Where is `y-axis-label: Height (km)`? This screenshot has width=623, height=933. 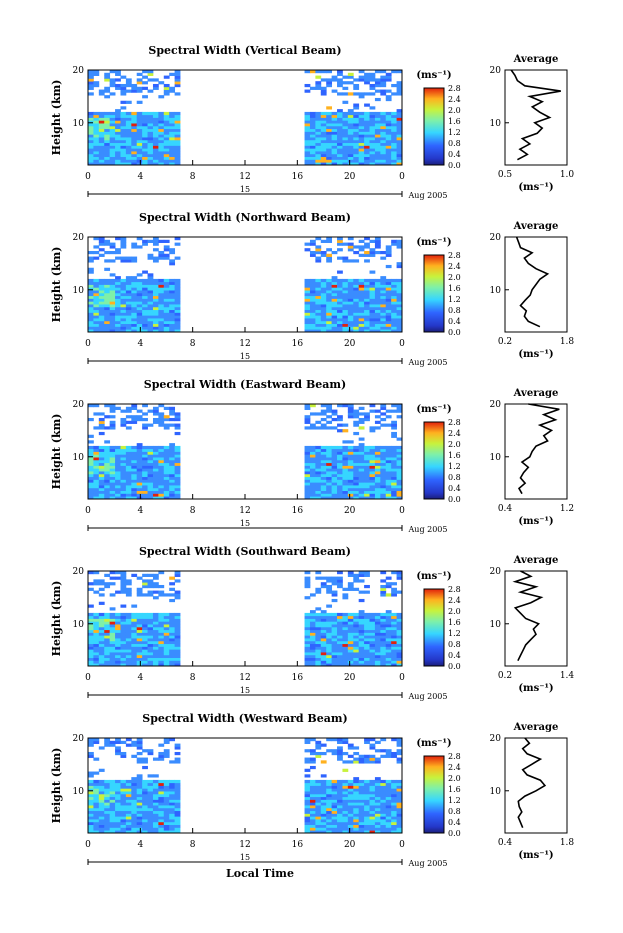
y-axis-label: Height (km) is located at coordinates (56, 619).